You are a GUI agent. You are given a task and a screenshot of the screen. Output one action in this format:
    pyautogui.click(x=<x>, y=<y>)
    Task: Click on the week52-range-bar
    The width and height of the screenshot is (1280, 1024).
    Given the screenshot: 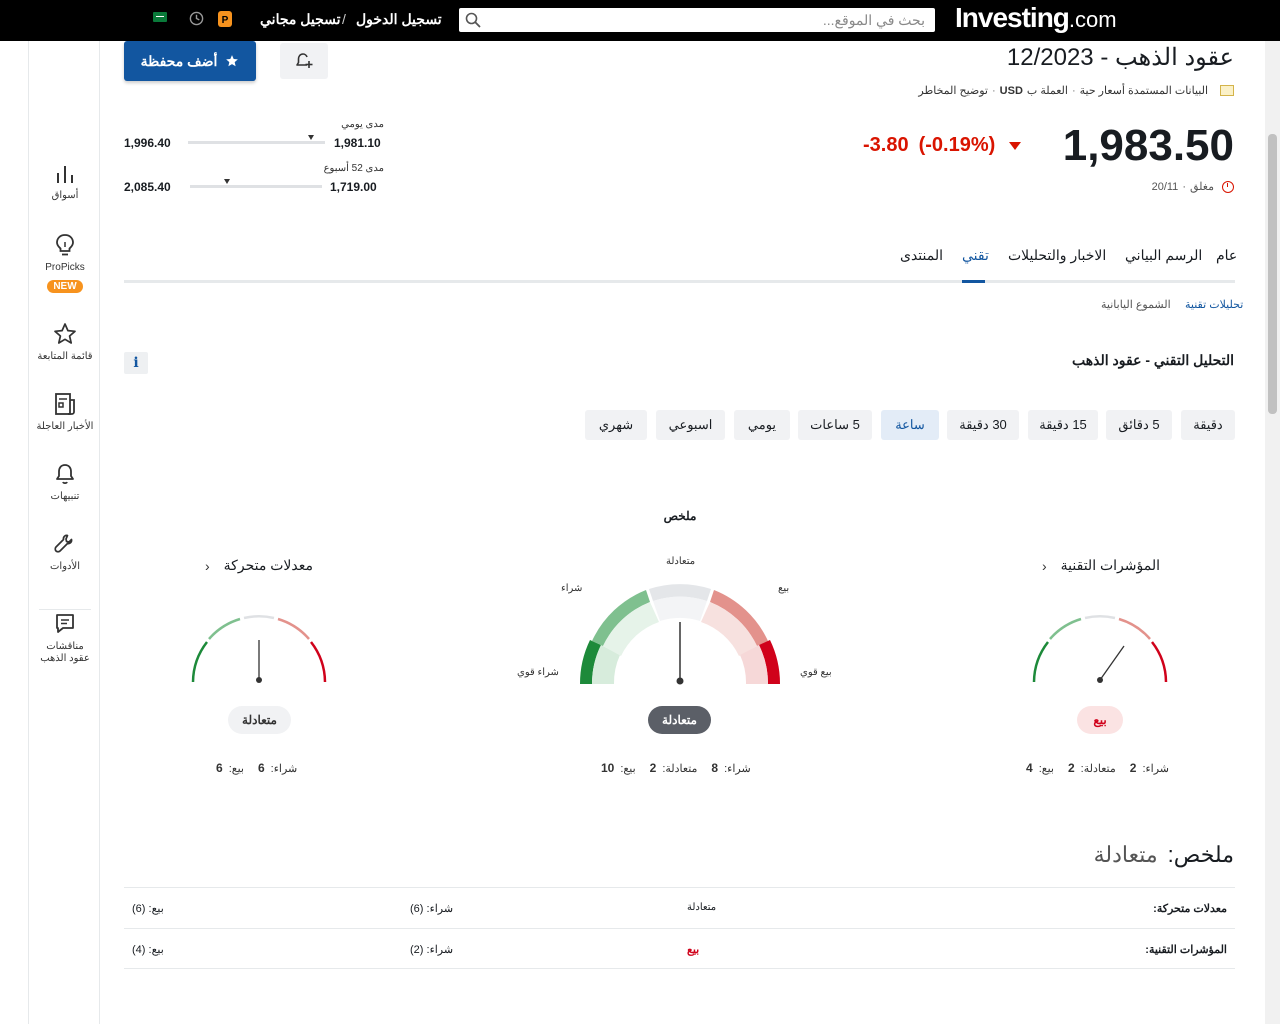 What is the action you would take?
    pyautogui.click(x=256, y=186)
    